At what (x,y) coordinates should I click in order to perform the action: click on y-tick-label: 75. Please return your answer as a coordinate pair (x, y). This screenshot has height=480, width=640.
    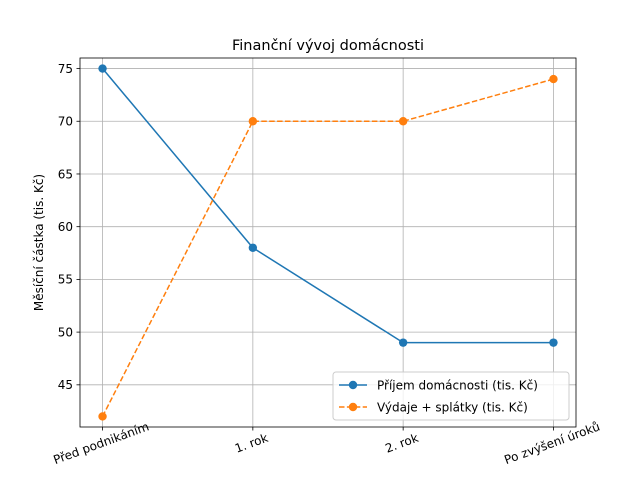
    Looking at the image, I should click on (65, 69).